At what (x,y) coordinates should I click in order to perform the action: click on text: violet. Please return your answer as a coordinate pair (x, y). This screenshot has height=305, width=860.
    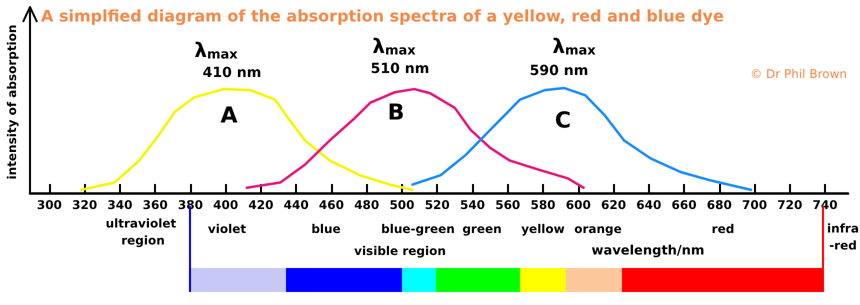
    Looking at the image, I should click on (227, 229).